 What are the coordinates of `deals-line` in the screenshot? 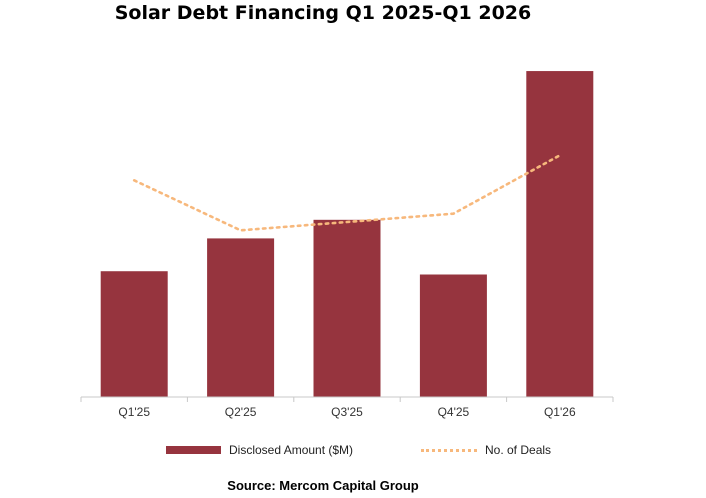 It's located at (347, 193).